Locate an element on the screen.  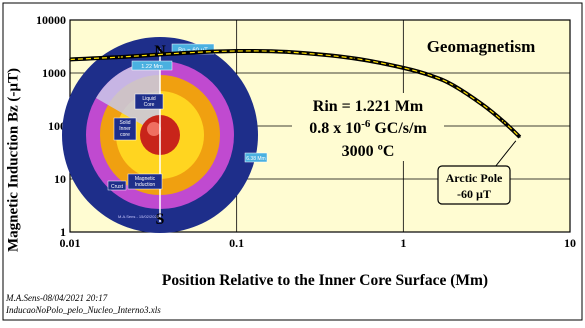
inner-core-highlight is located at coordinates (154, 129).